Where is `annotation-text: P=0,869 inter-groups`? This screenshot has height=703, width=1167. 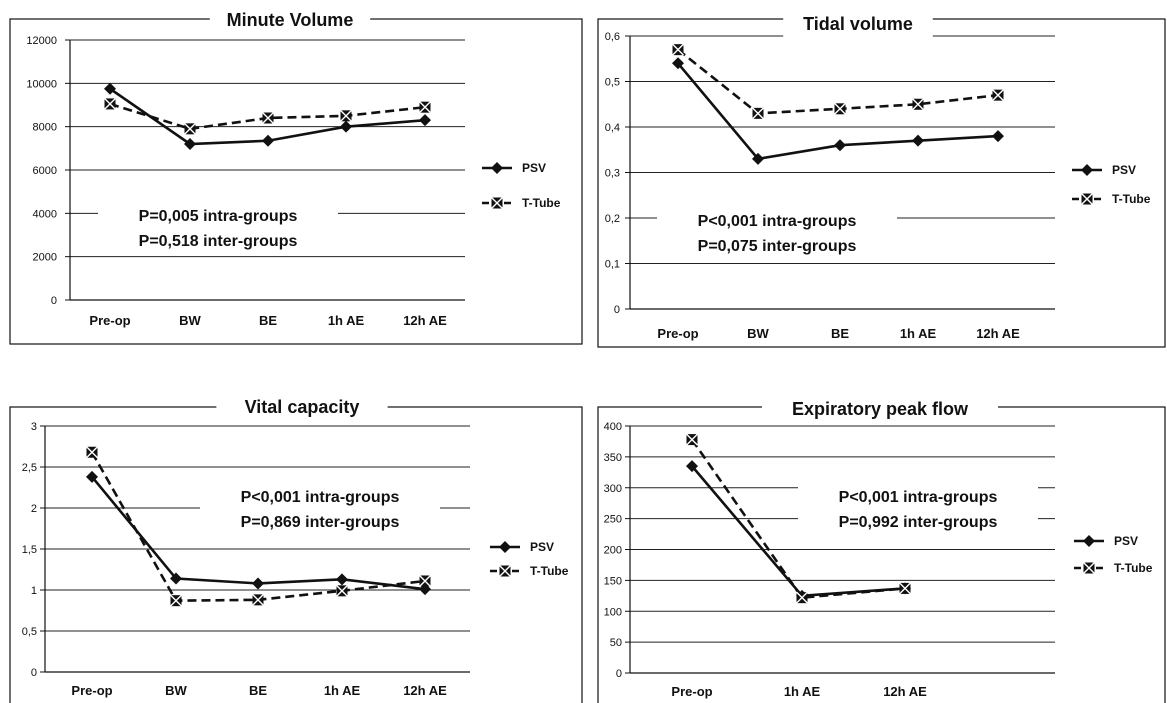 annotation-text: P=0,869 inter-groups is located at coordinates (320, 522).